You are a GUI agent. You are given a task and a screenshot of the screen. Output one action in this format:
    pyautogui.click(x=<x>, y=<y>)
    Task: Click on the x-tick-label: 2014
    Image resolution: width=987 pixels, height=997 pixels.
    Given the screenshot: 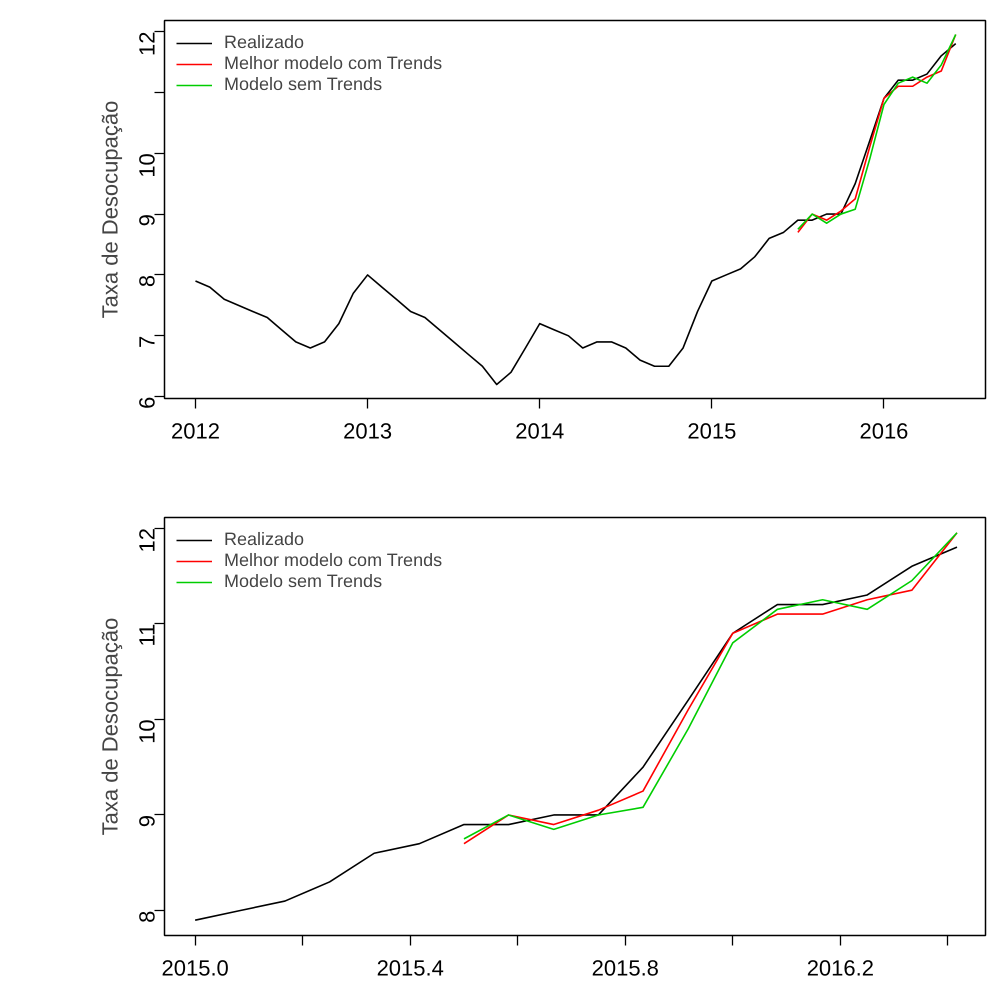 What is the action you would take?
    pyautogui.click(x=539, y=431)
    